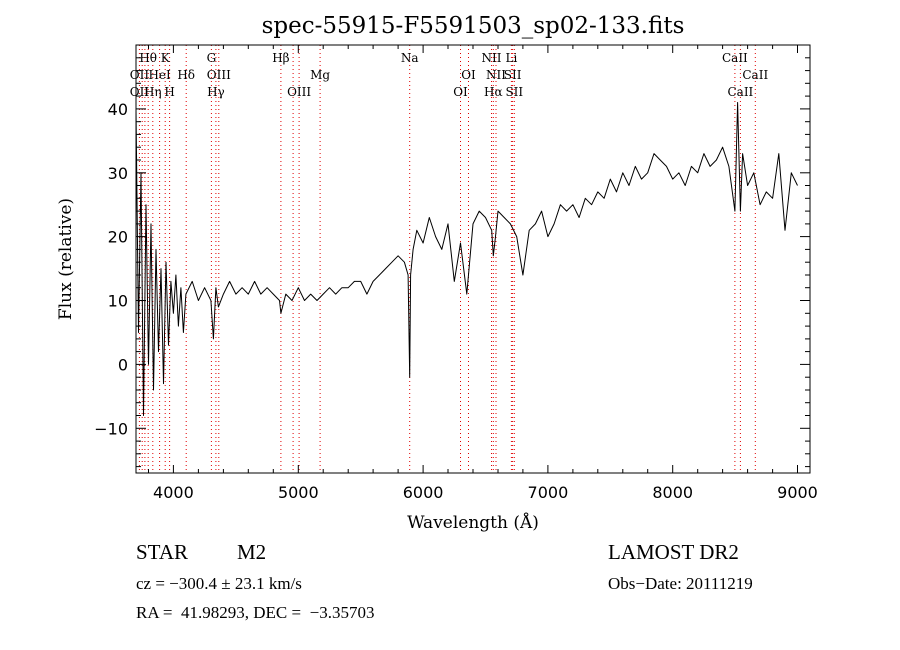 This screenshot has width=900, height=650. Describe the element at coordinates (162, 552) in the screenshot. I see `object-class: STAR` at that location.